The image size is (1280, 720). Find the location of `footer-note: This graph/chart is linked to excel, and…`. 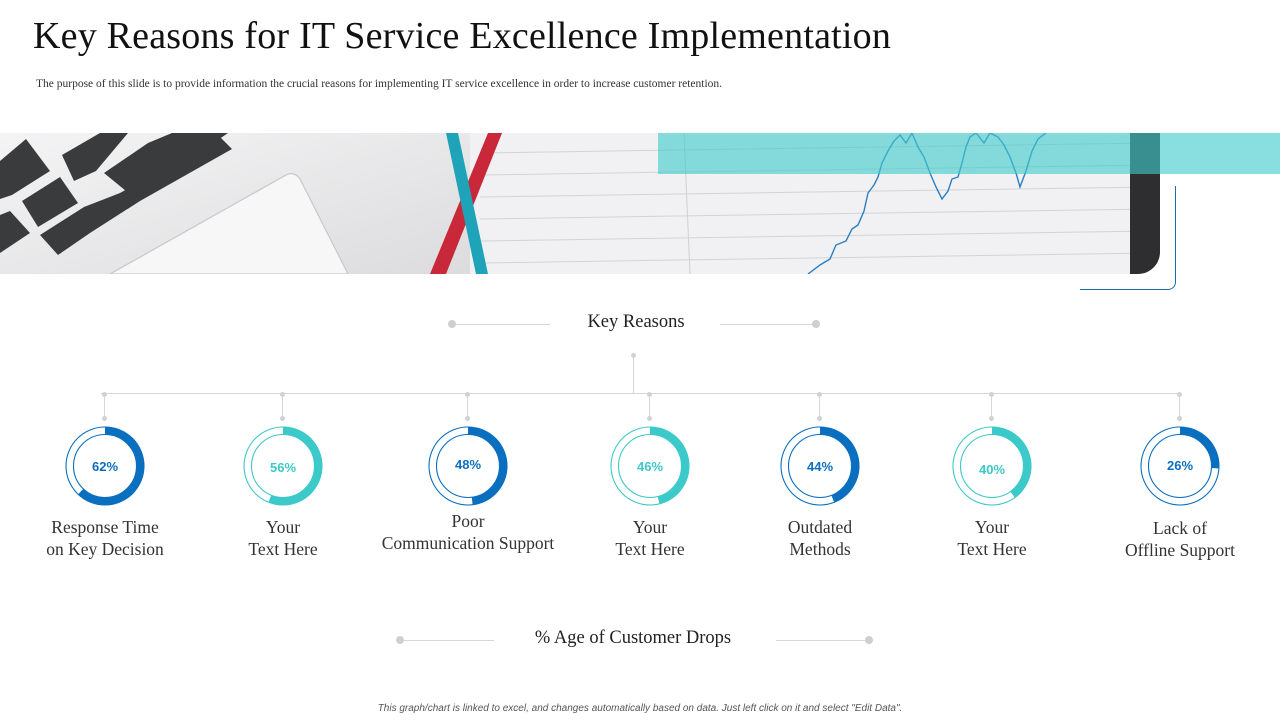

footer-note: This graph/chart is linked to excel, and… is located at coordinates (640, 708).